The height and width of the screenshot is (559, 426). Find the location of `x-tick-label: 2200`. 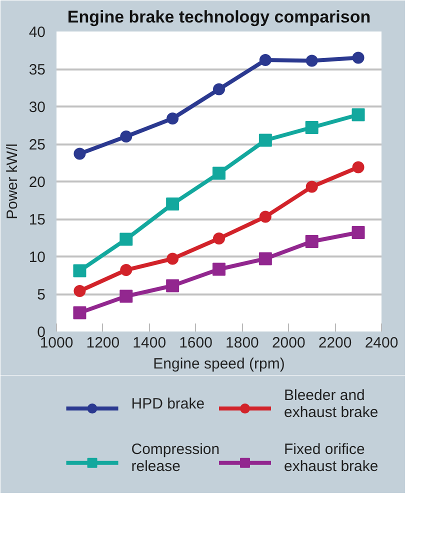

x-tick-label: 2200 is located at coordinates (335, 343).